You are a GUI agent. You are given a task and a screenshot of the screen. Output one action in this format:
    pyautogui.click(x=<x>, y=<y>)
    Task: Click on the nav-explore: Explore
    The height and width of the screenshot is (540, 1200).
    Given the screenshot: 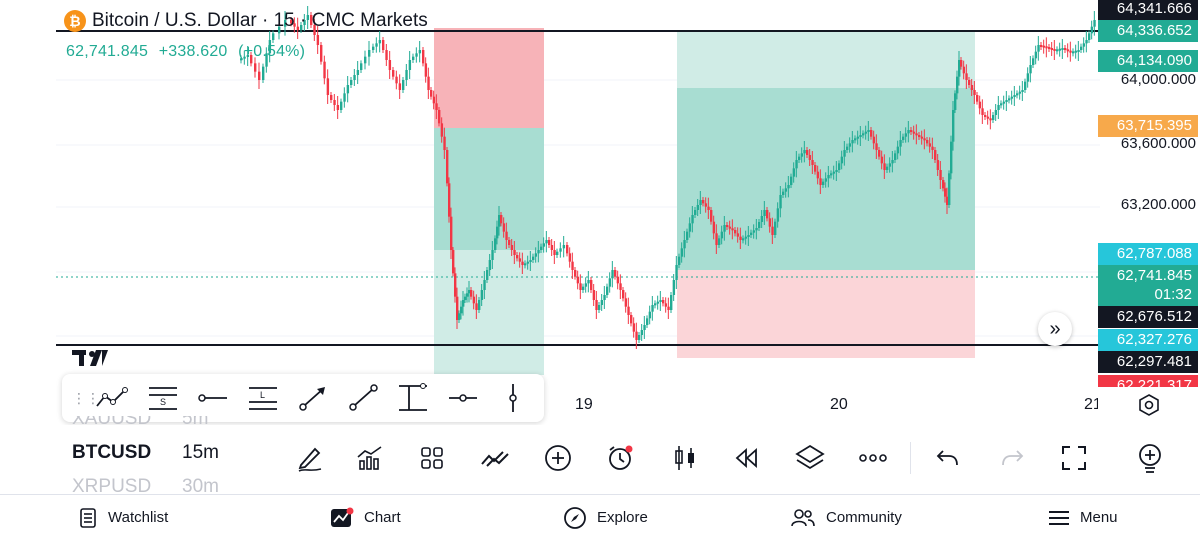 What is the action you would take?
    pyautogui.click(x=605, y=518)
    